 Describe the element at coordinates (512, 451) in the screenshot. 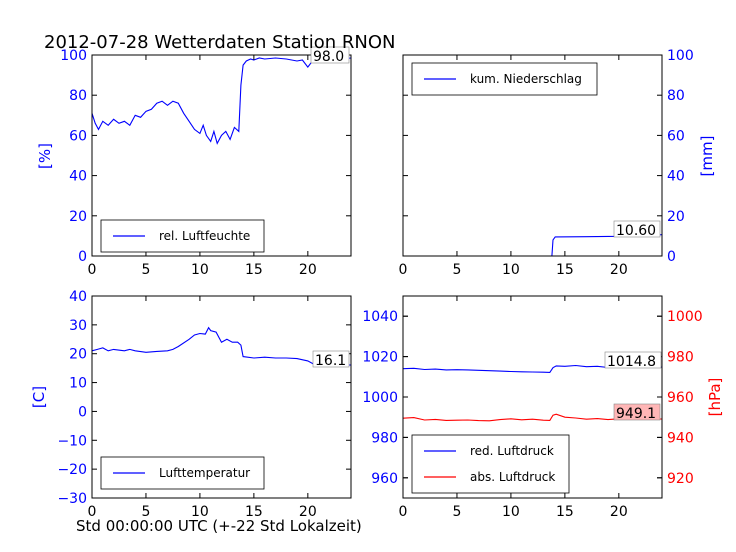

I see `legend-label: red. Luftdruck` at that location.